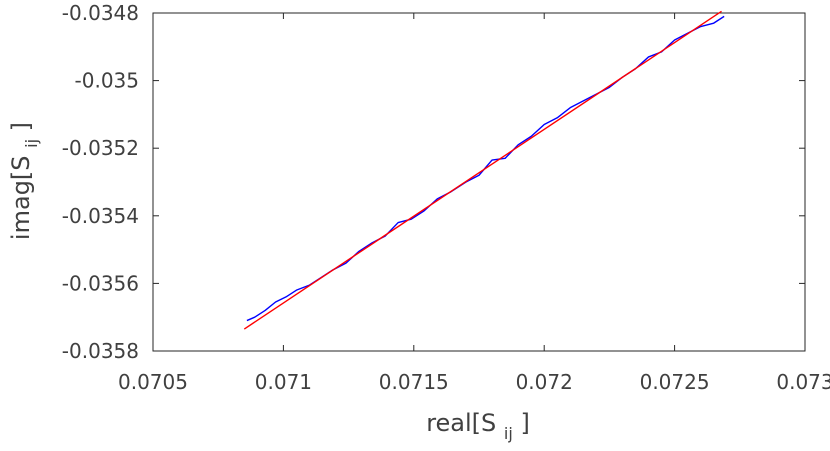  What do you see at coordinates (675, 382) in the screenshot?
I see `x-tick-label: 0.0725` at bounding box center [675, 382].